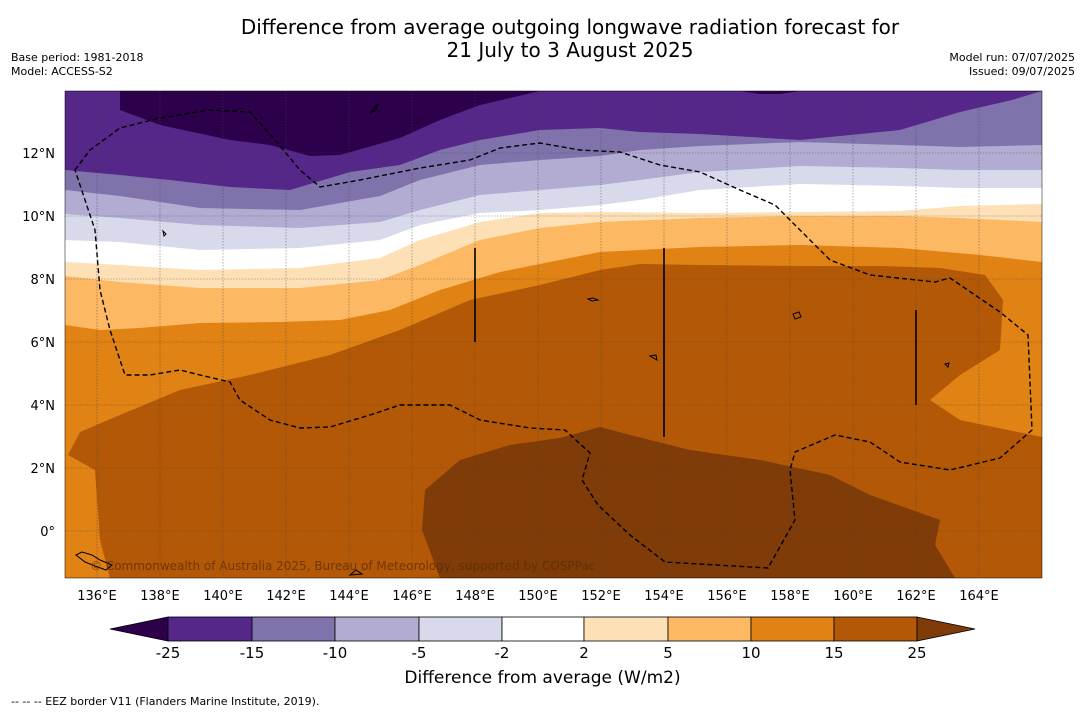 The height and width of the screenshot is (713, 1085). What do you see at coordinates (695, 342) in the screenshot?
I see `meridian-segments` at bounding box center [695, 342].